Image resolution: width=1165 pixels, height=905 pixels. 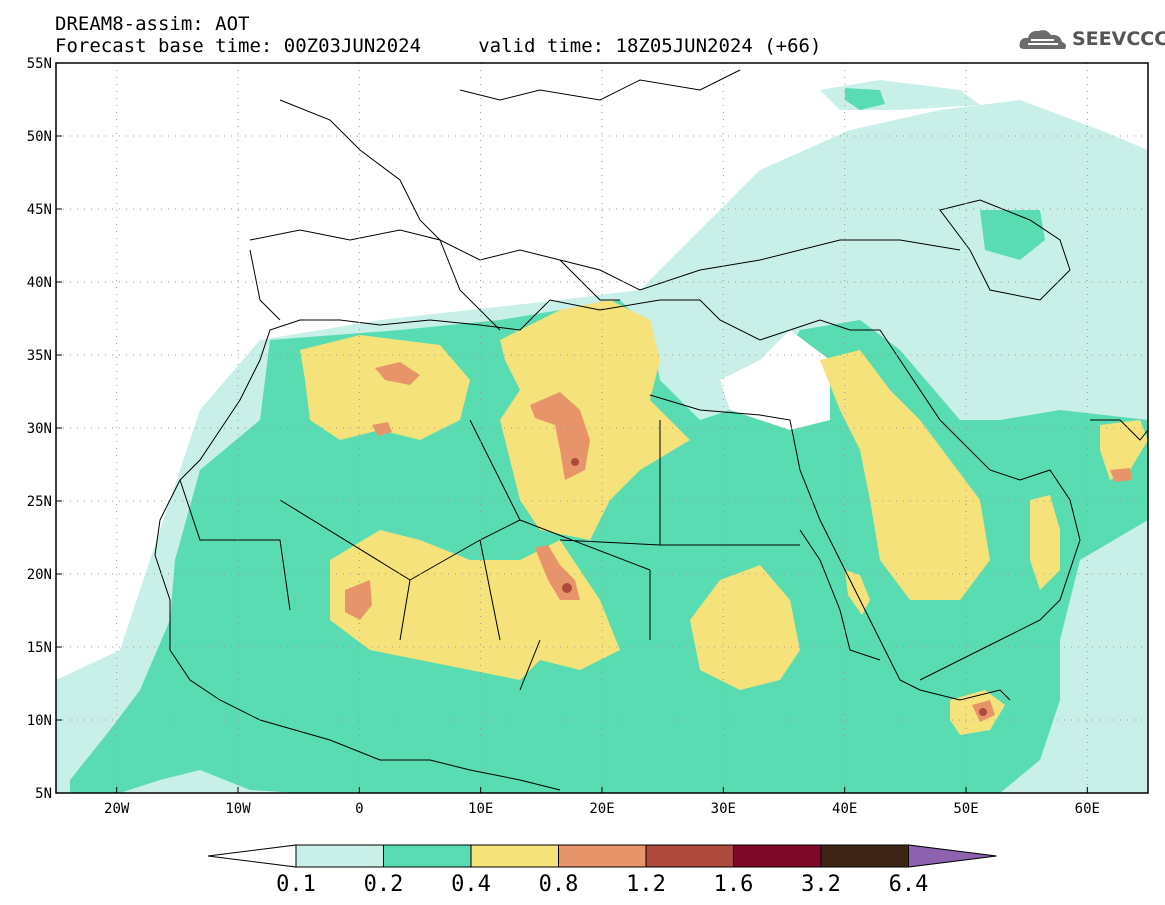 I want to click on lat-label: 25N, so click(x=39, y=502).